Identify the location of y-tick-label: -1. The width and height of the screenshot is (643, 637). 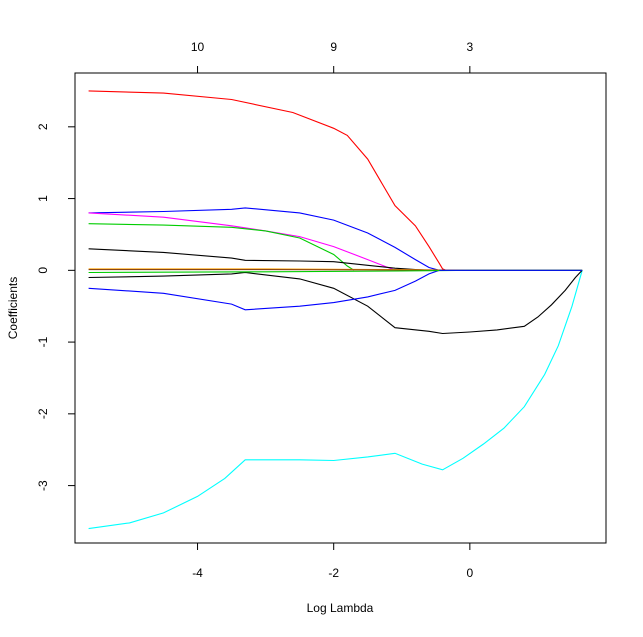
(43, 341).